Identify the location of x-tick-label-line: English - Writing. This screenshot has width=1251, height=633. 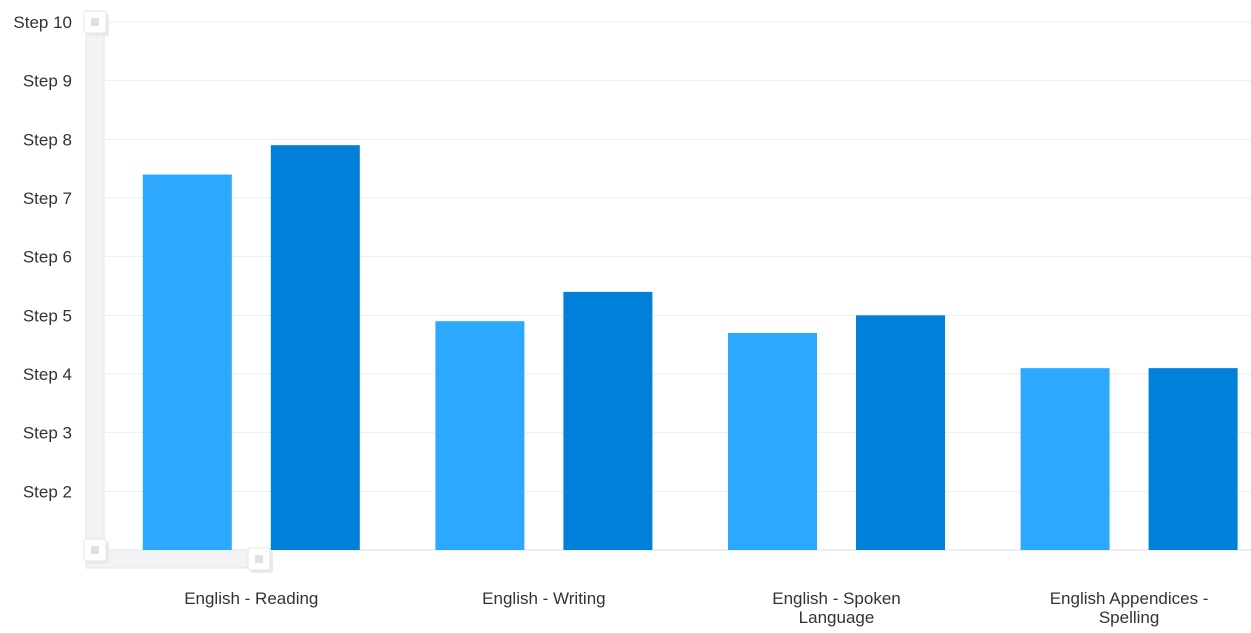
(543, 598).